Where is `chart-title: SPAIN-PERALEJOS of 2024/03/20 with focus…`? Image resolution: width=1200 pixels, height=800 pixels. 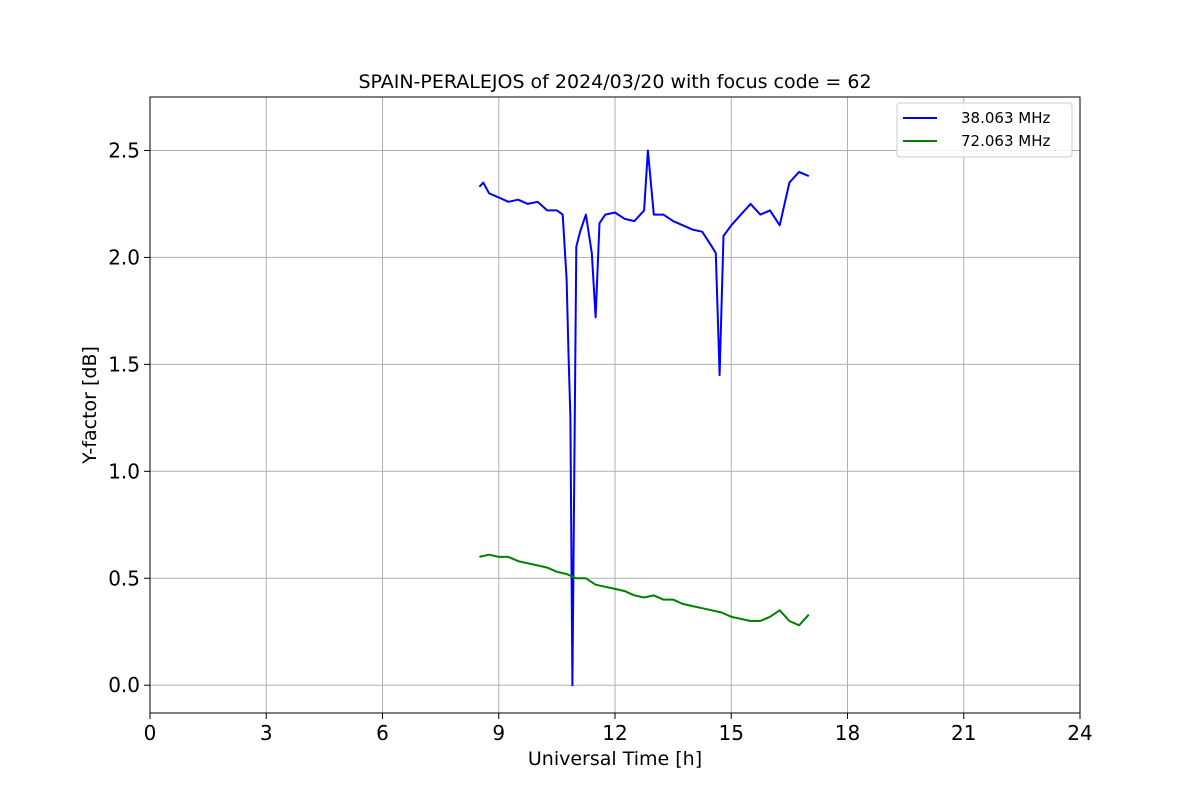 chart-title: SPAIN-PERALEJOS of 2024/03/20 with focus… is located at coordinates (614, 82).